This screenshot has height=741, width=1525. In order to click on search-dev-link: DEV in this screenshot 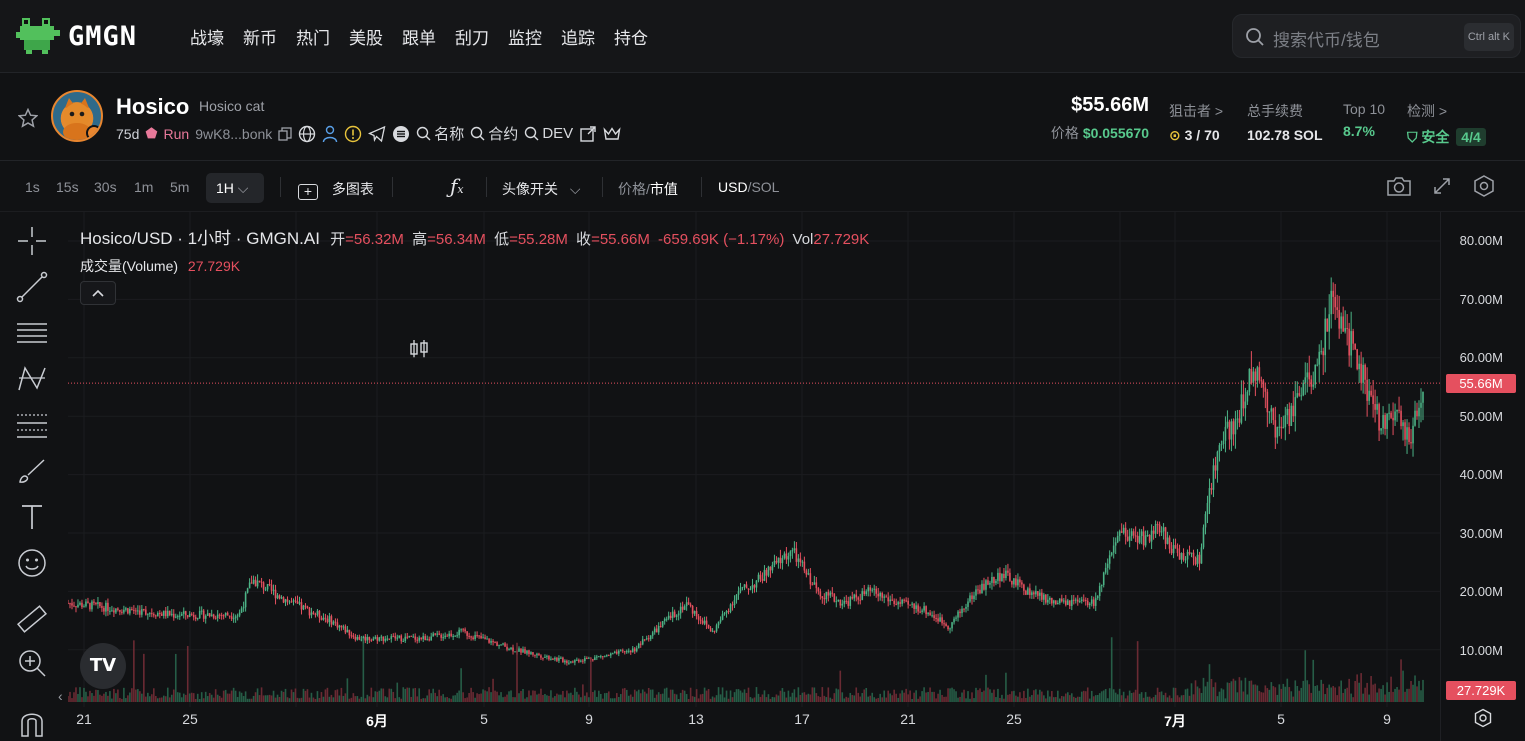, I will do `click(548, 133)`.